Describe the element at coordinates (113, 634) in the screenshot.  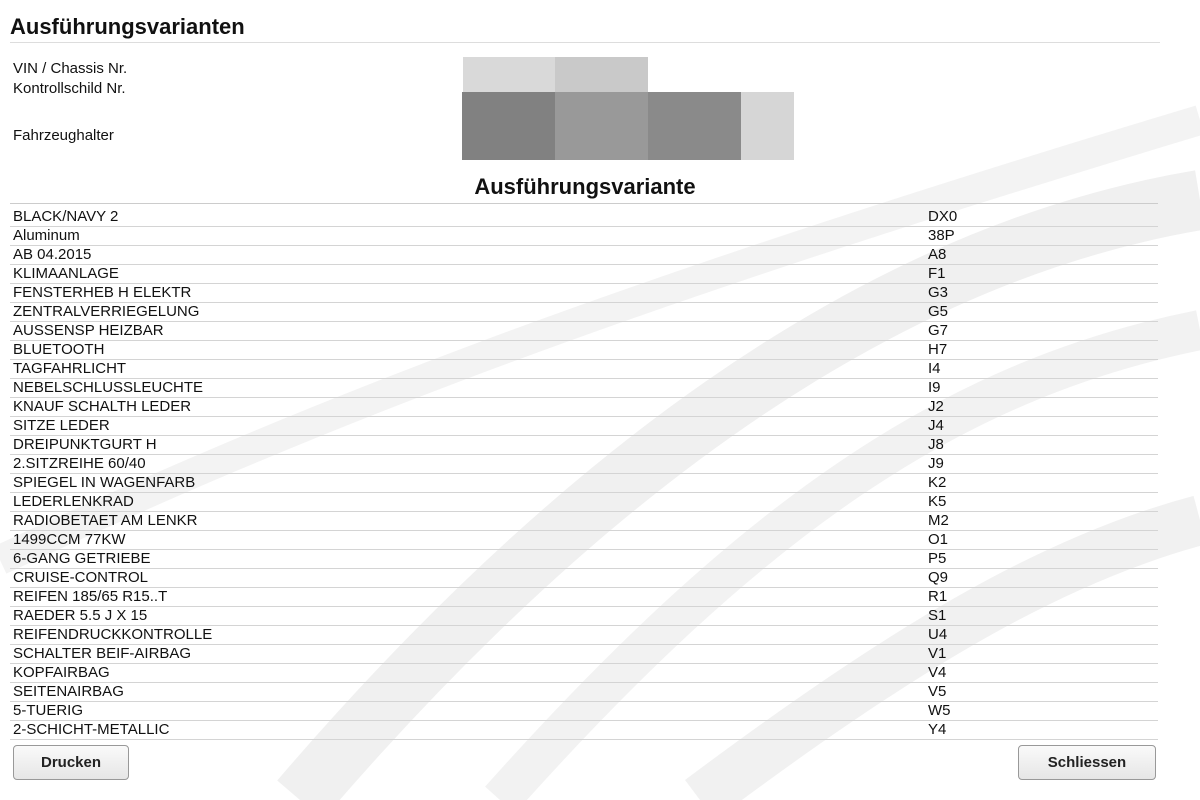
I see `variant-description: REIFENDRUCKKONTROLLE` at that location.